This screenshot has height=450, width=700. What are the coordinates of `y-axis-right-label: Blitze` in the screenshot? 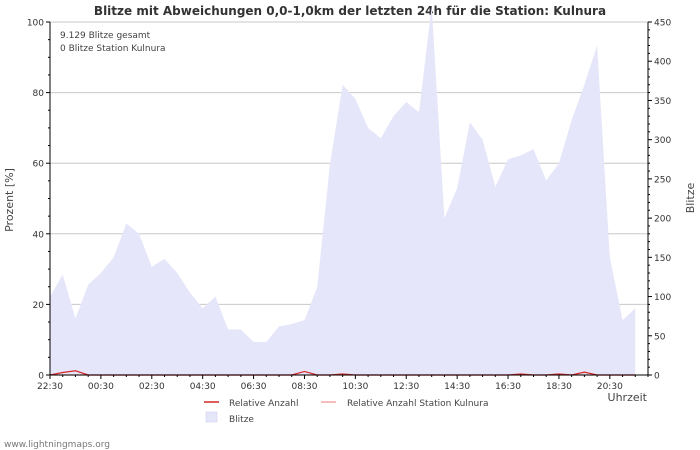 It's located at (690, 198).